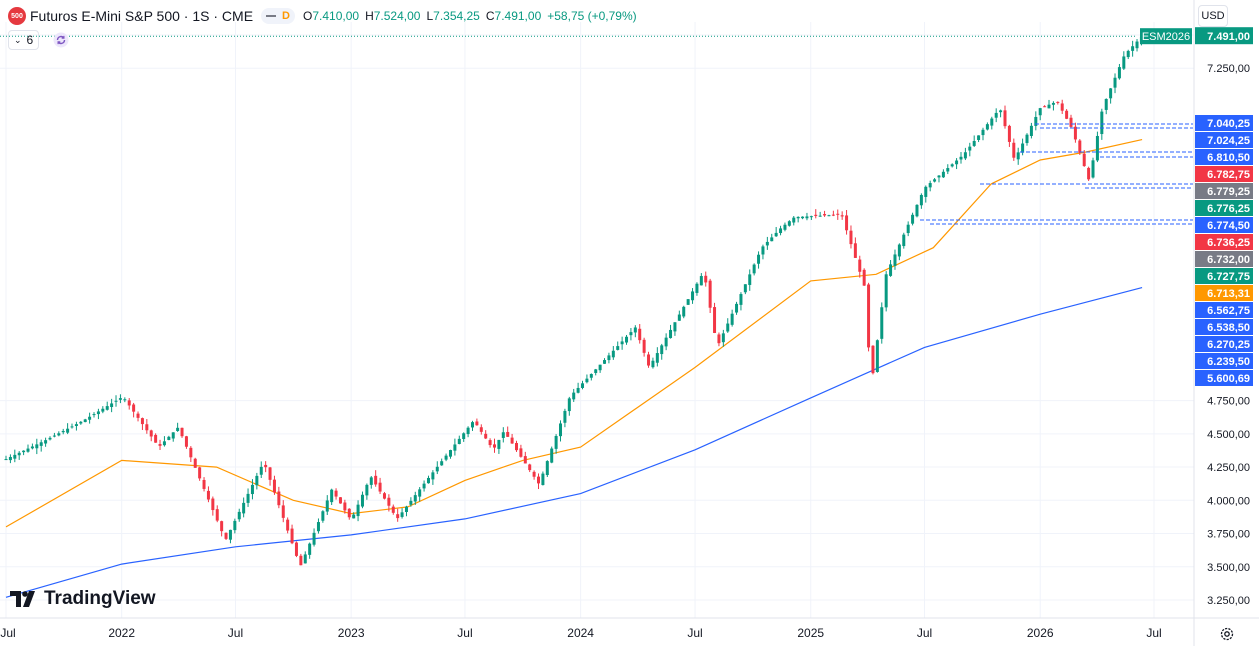 The height and width of the screenshot is (651, 1259). Describe the element at coordinates (24, 40) in the screenshot. I see `indicators-toggle-button: ⌄ 6` at that location.